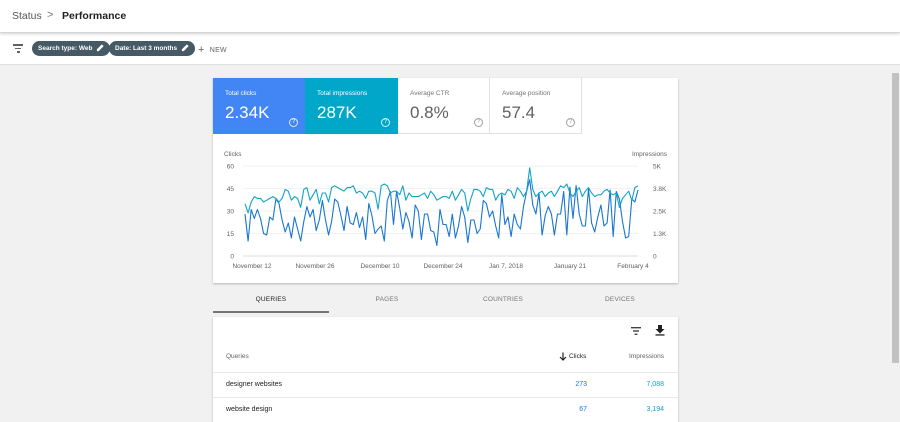  Describe the element at coordinates (231, 234) in the screenshot. I see `left-tick-label: 15` at that location.